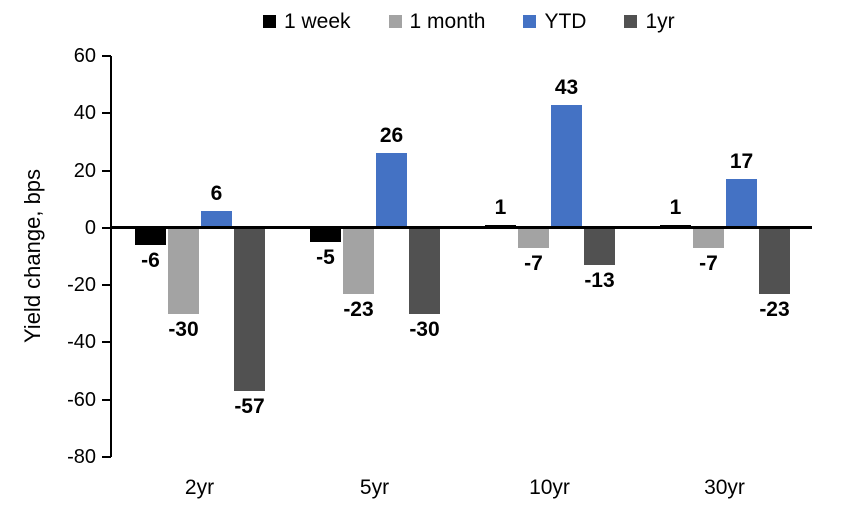 This screenshot has width=852, height=509. Describe the element at coordinates (325, 258) in the screenshot. I see `bar-value-label: -5` at that location.